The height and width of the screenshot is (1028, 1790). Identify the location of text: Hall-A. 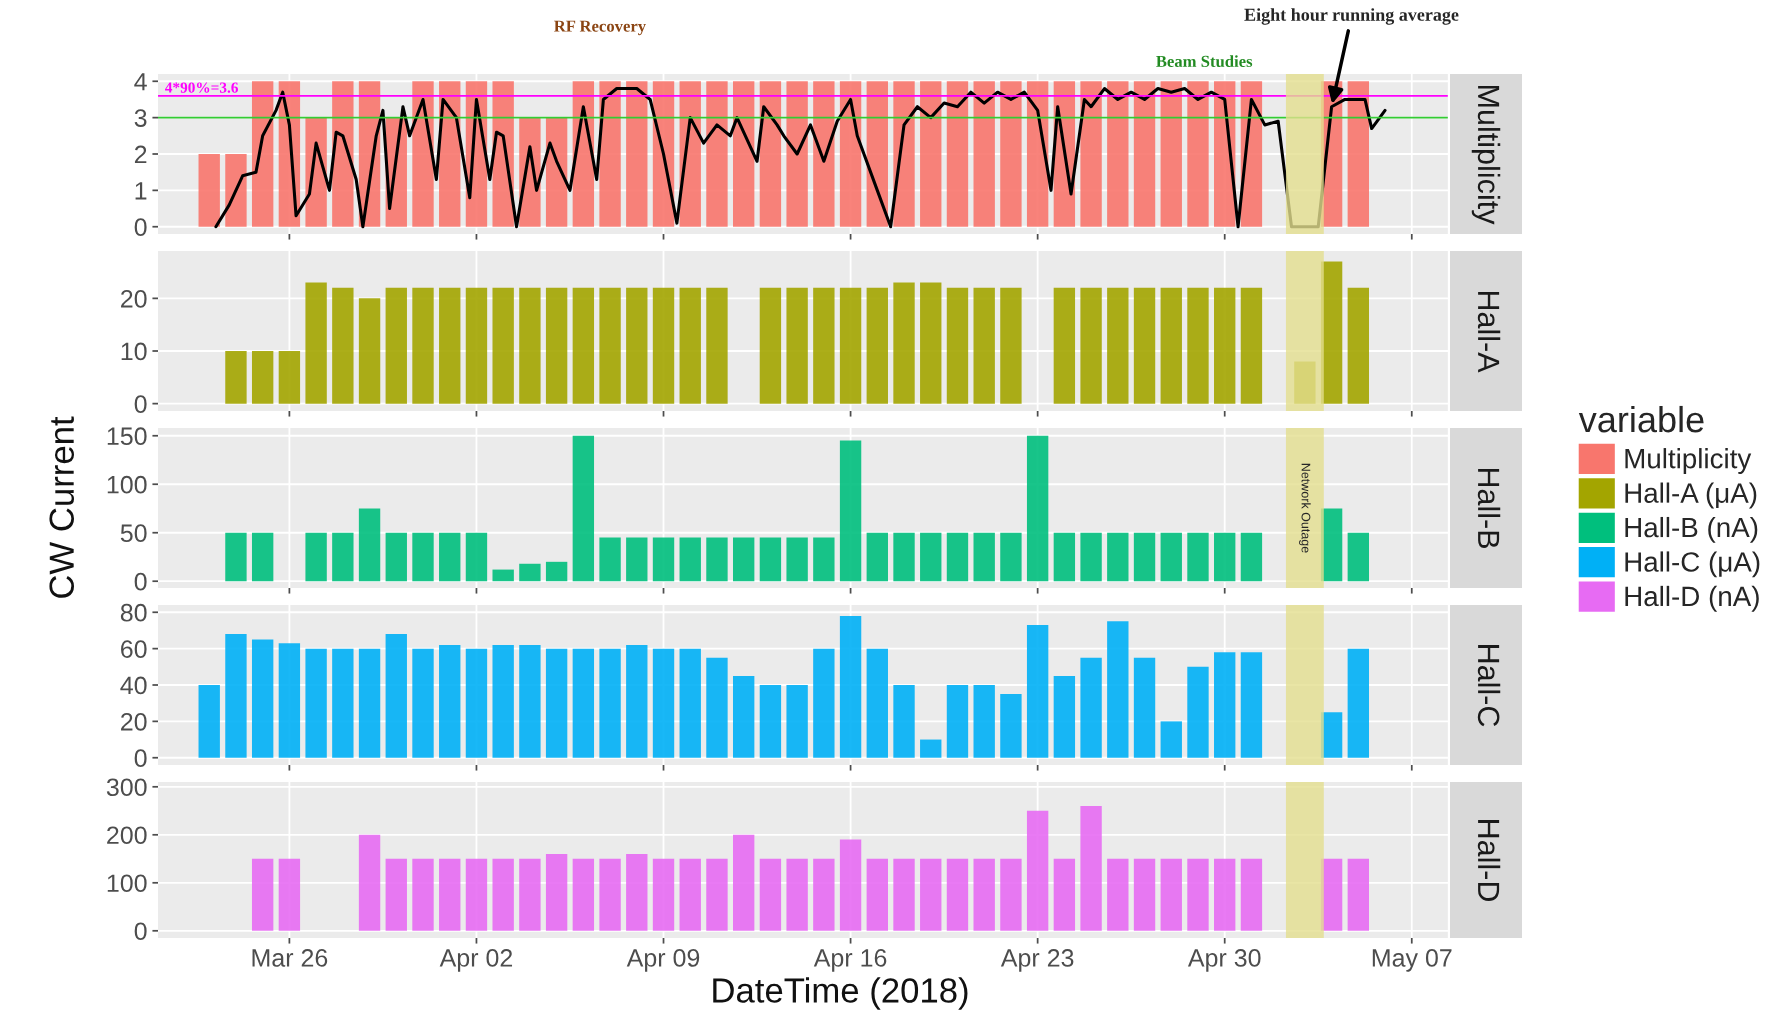
(1489, 332).